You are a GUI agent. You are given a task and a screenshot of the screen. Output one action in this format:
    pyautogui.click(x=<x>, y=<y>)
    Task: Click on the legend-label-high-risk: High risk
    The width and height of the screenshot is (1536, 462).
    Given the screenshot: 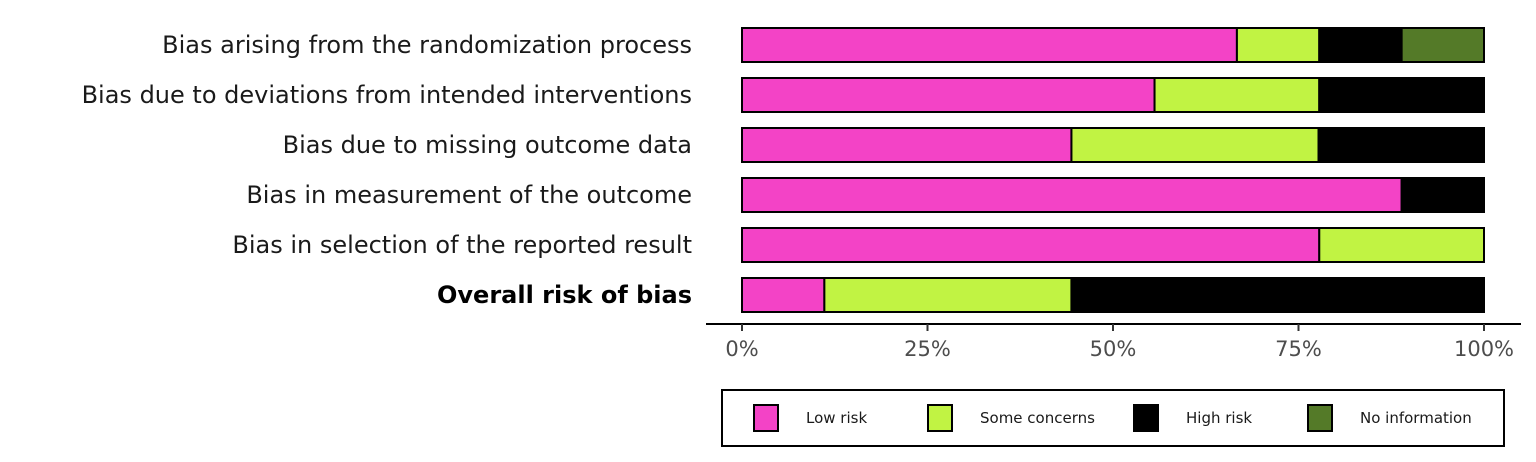 What is the action you would take?
    pyautogui.click(x=1219, y=418)
    